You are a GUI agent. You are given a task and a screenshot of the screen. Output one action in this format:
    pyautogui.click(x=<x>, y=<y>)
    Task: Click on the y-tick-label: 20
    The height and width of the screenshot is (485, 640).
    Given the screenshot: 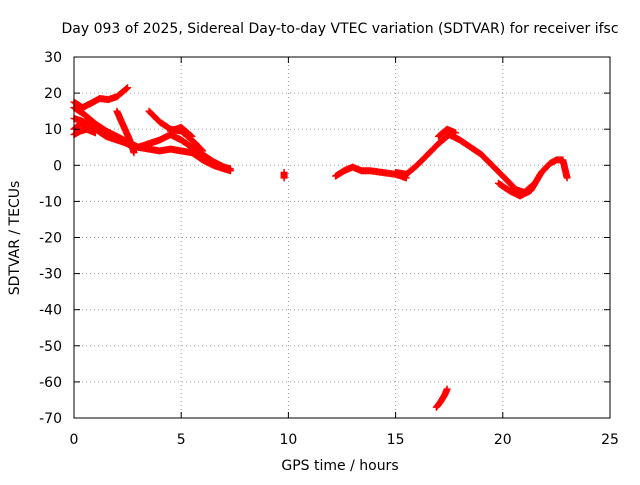 What is the action you would take?
    pyautogui.click(x=53, y=94)
    